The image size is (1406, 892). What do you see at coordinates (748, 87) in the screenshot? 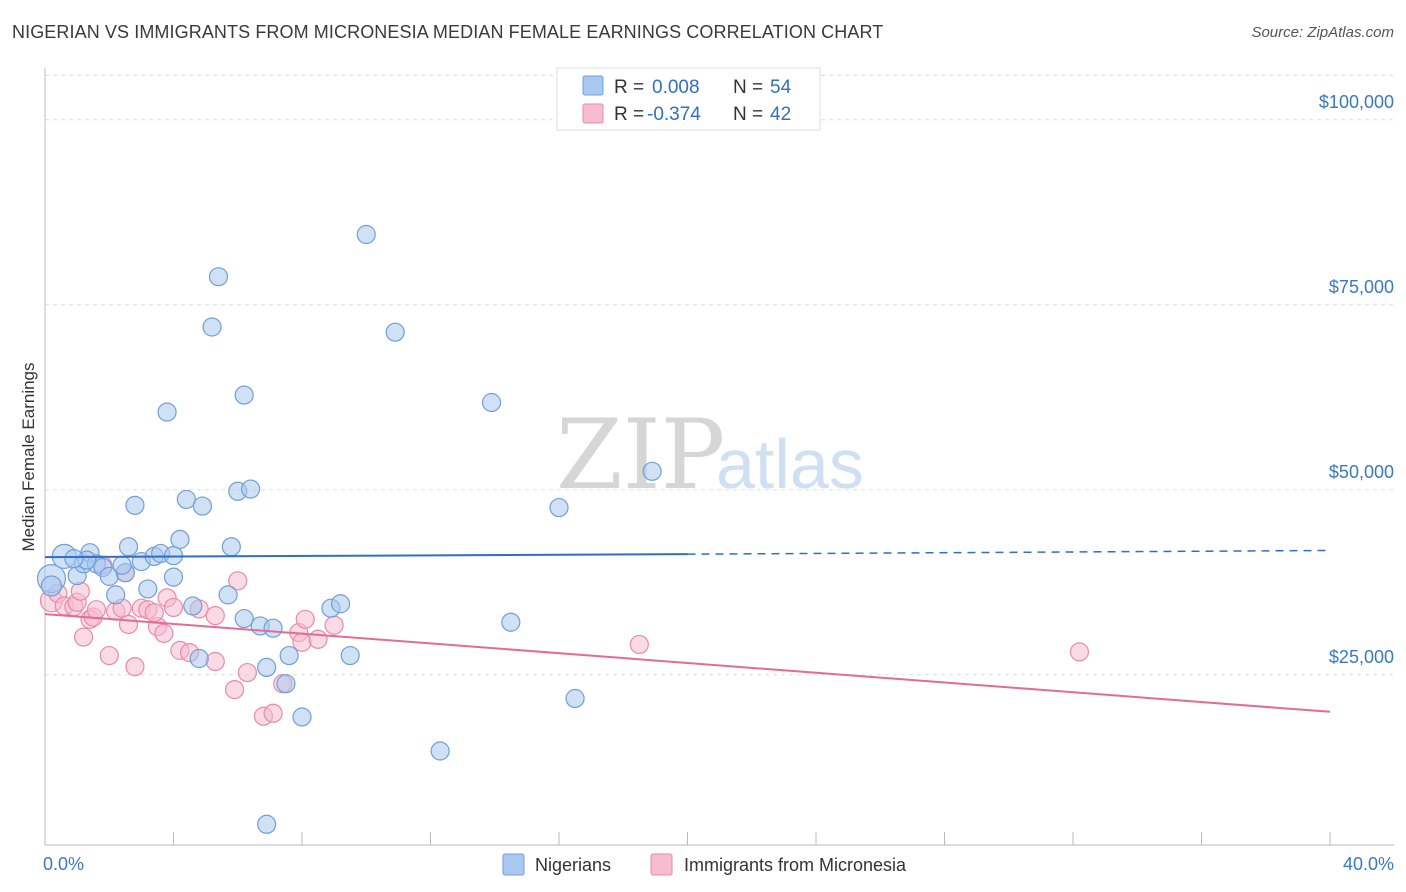
I see `legend-n-label-1: N =` at bounding box center [748, 87].